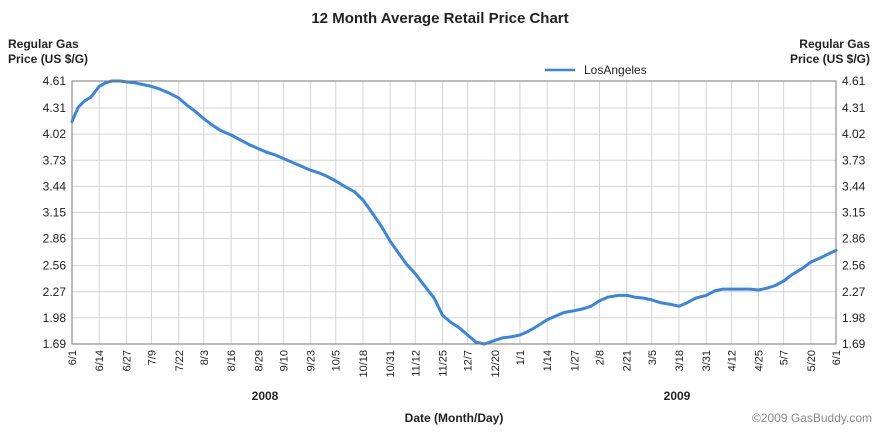 This screenshot has height=433, width=880. Describe the element at coordinates (854, 266) in the screenshot. I see `y-tick-label-right: 2.56` at that location.